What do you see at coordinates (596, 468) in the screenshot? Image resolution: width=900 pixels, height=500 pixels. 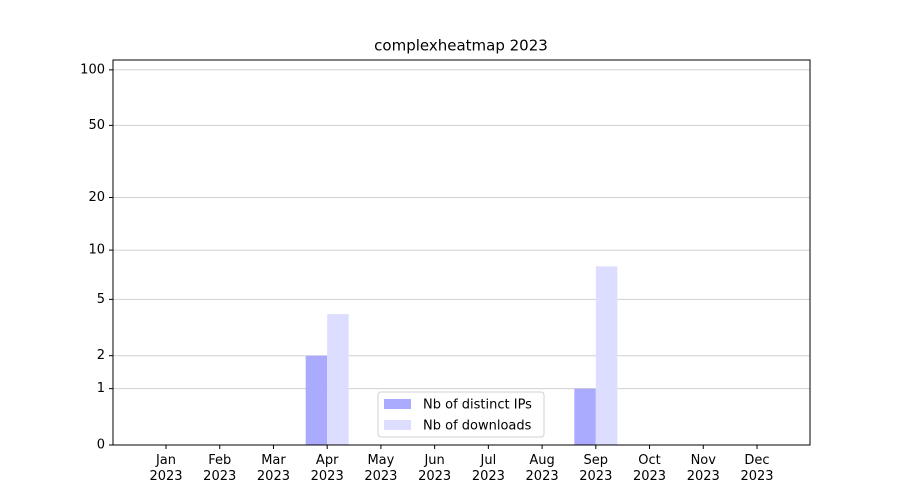 I see `x-tick-label: Sep 2023` at bounding box center [596, 468].